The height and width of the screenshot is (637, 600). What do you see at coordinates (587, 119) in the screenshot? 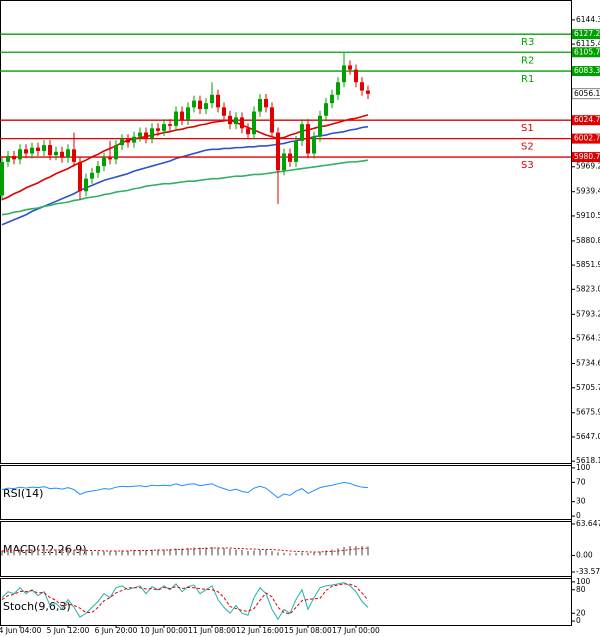
I see `pivot-price: 6024.70` at bounding box center [587, 119].